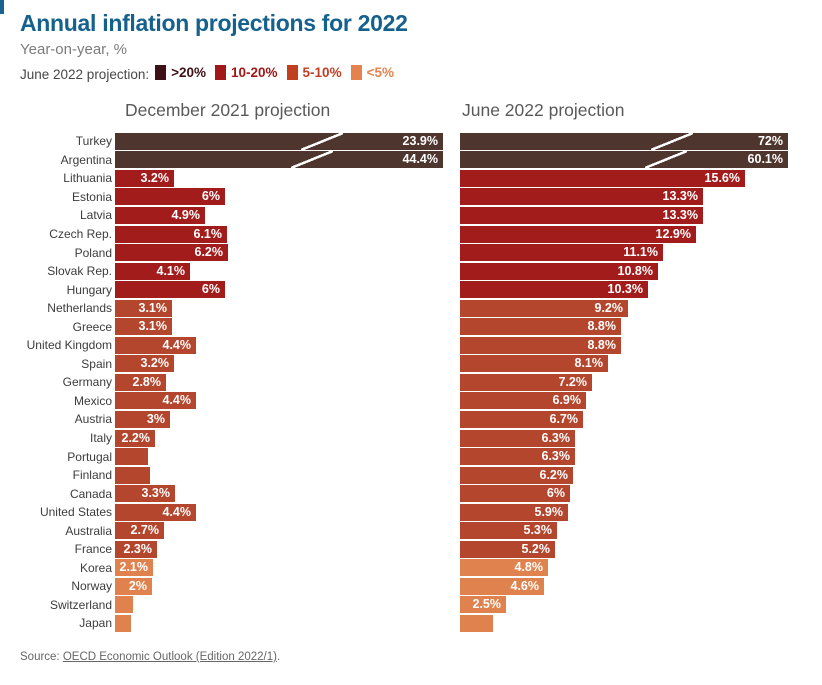 The width and height of the screenshot is (822, 685). I want to click on legend-item: >20%, so click(180, 72).